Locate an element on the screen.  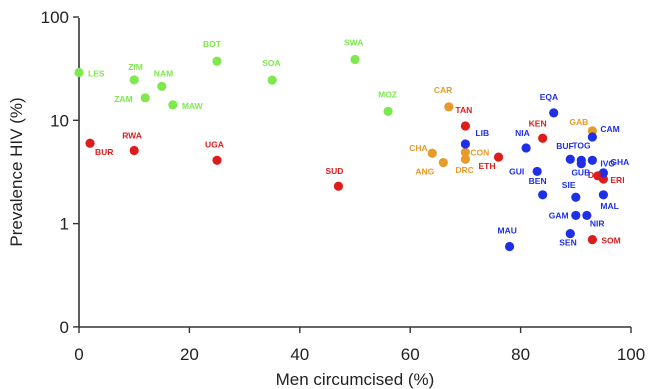
data-point-buf is located at coordinates (570, 159).